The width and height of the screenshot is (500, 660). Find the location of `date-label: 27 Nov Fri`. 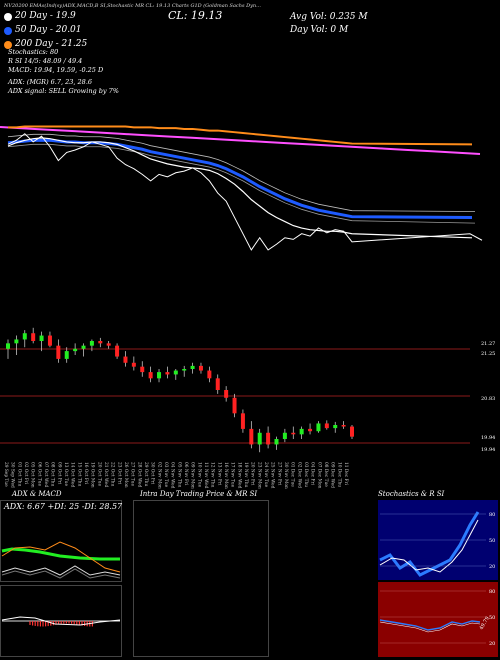

date-label: 27 Nov Fri is located at coordinates (278, 474).